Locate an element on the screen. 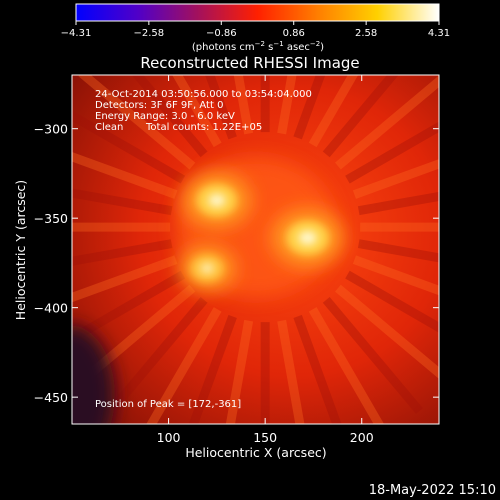 This screenshot has width=500, height=500. y-tick-label: −300 is located at coordinates (51, 129).